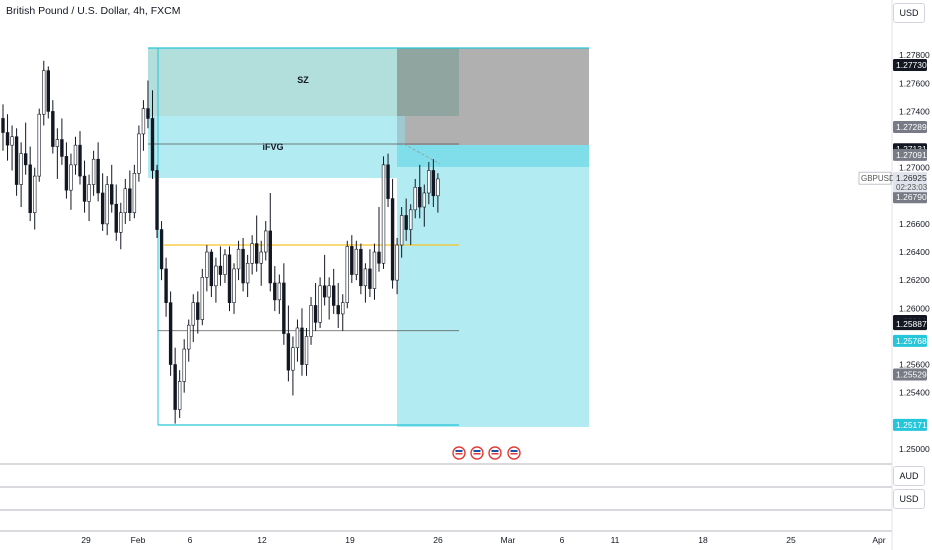 This screenshot has width=932, height=550. What do you see at coordinates (914, 168) in the screenshot?
I see `price-tick-label: 1.27000` at bounding box center [914, 168].